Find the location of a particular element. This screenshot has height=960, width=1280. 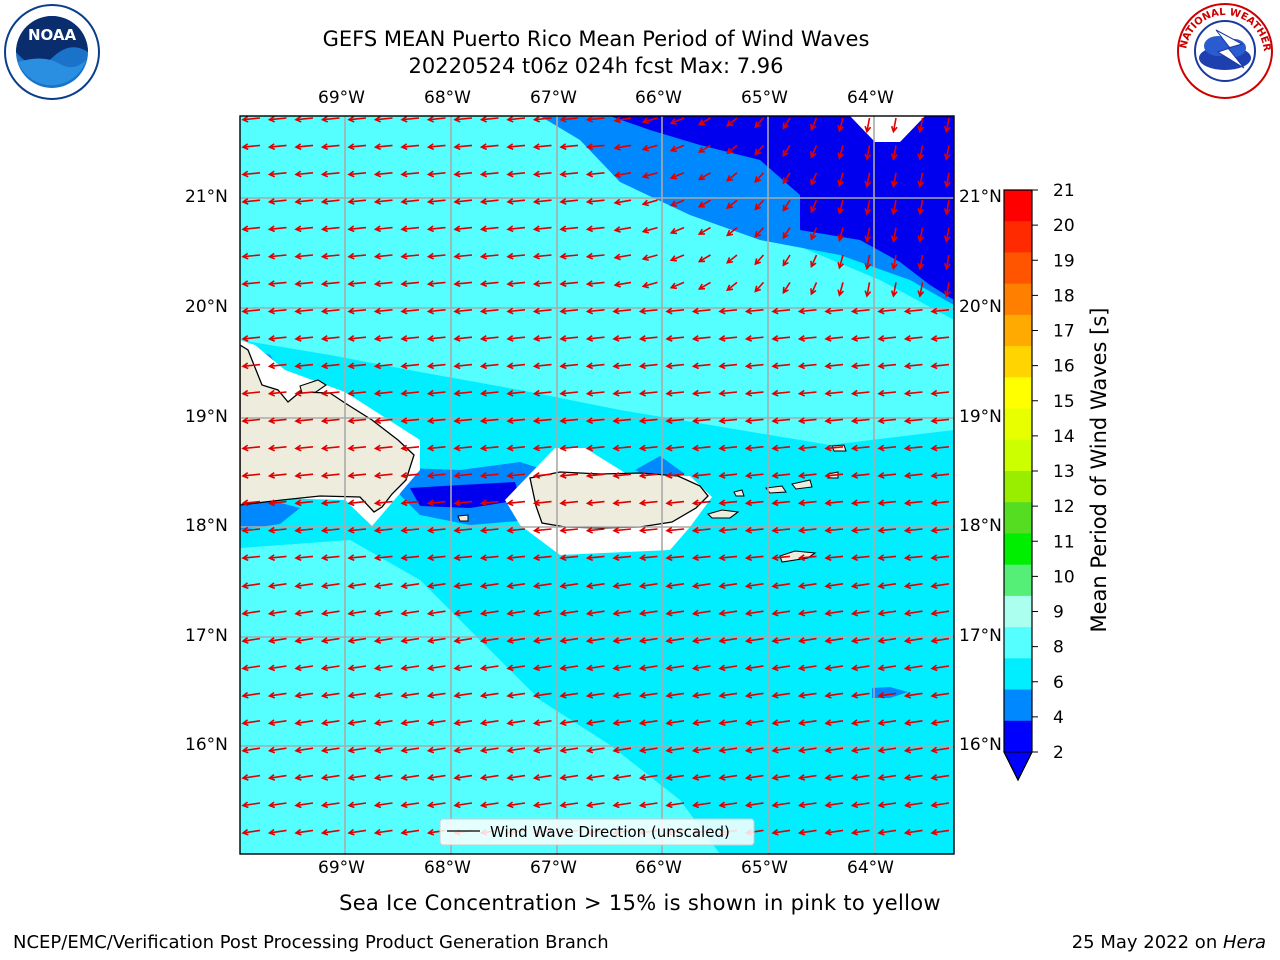

svg-text: NOAA is located at coordinates (52, 35).